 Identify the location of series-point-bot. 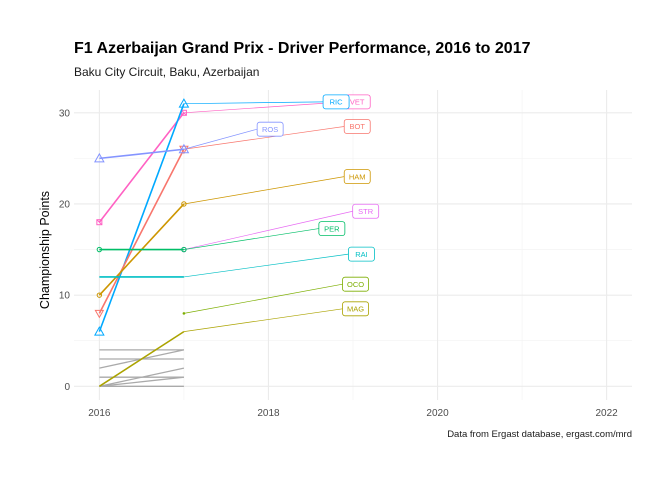
(99, 314).